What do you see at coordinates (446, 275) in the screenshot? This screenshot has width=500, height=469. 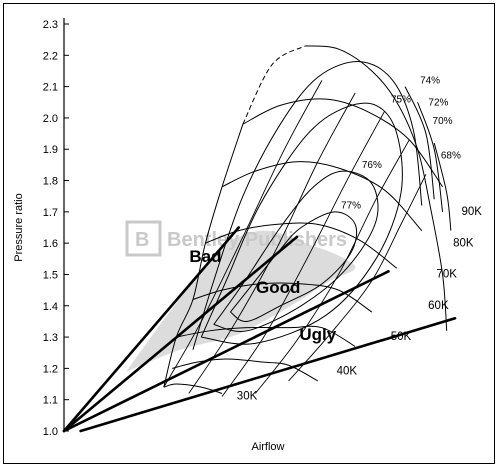 I see `speed-label-70k: 70K` at bounding box center [446, 275].